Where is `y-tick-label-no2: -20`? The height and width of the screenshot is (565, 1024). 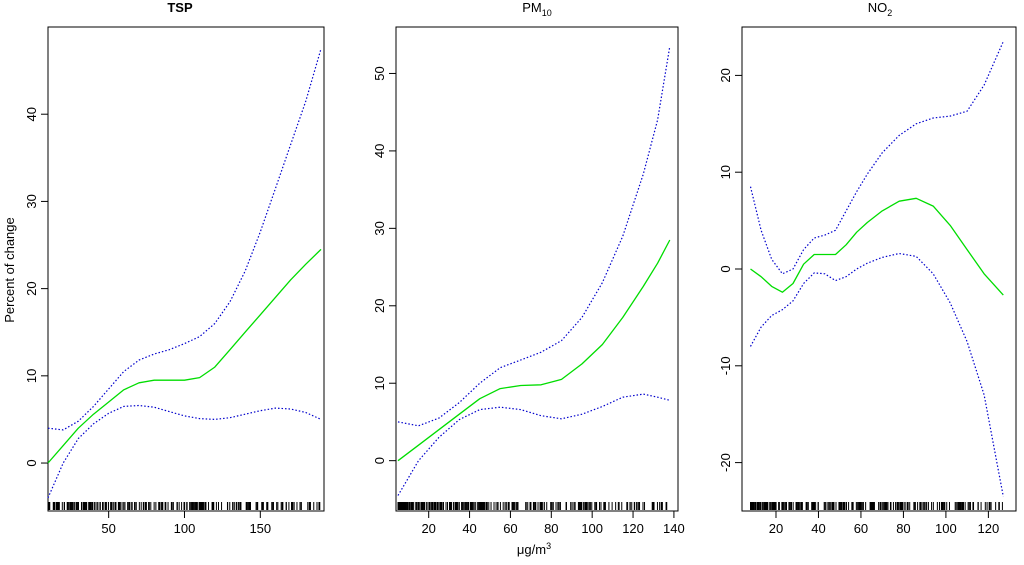
y-tick-label-no2: -20 is located at coordinates (725, 462).